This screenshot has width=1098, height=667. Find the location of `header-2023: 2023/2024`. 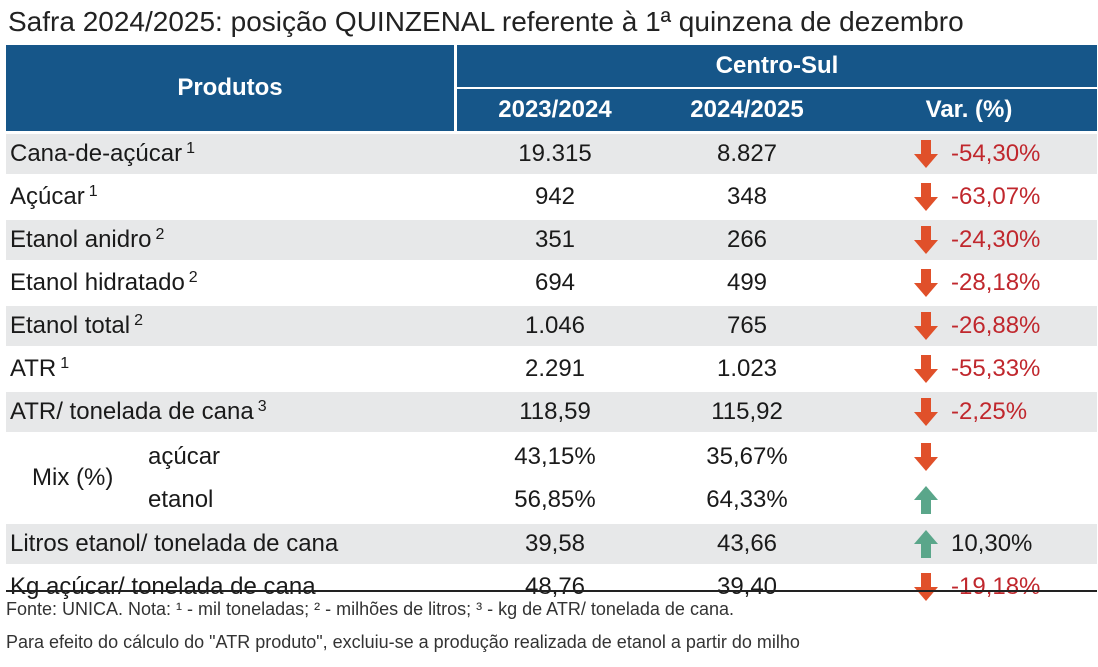

header-2023: 2023/2024 is located at coordinates (555, 111).